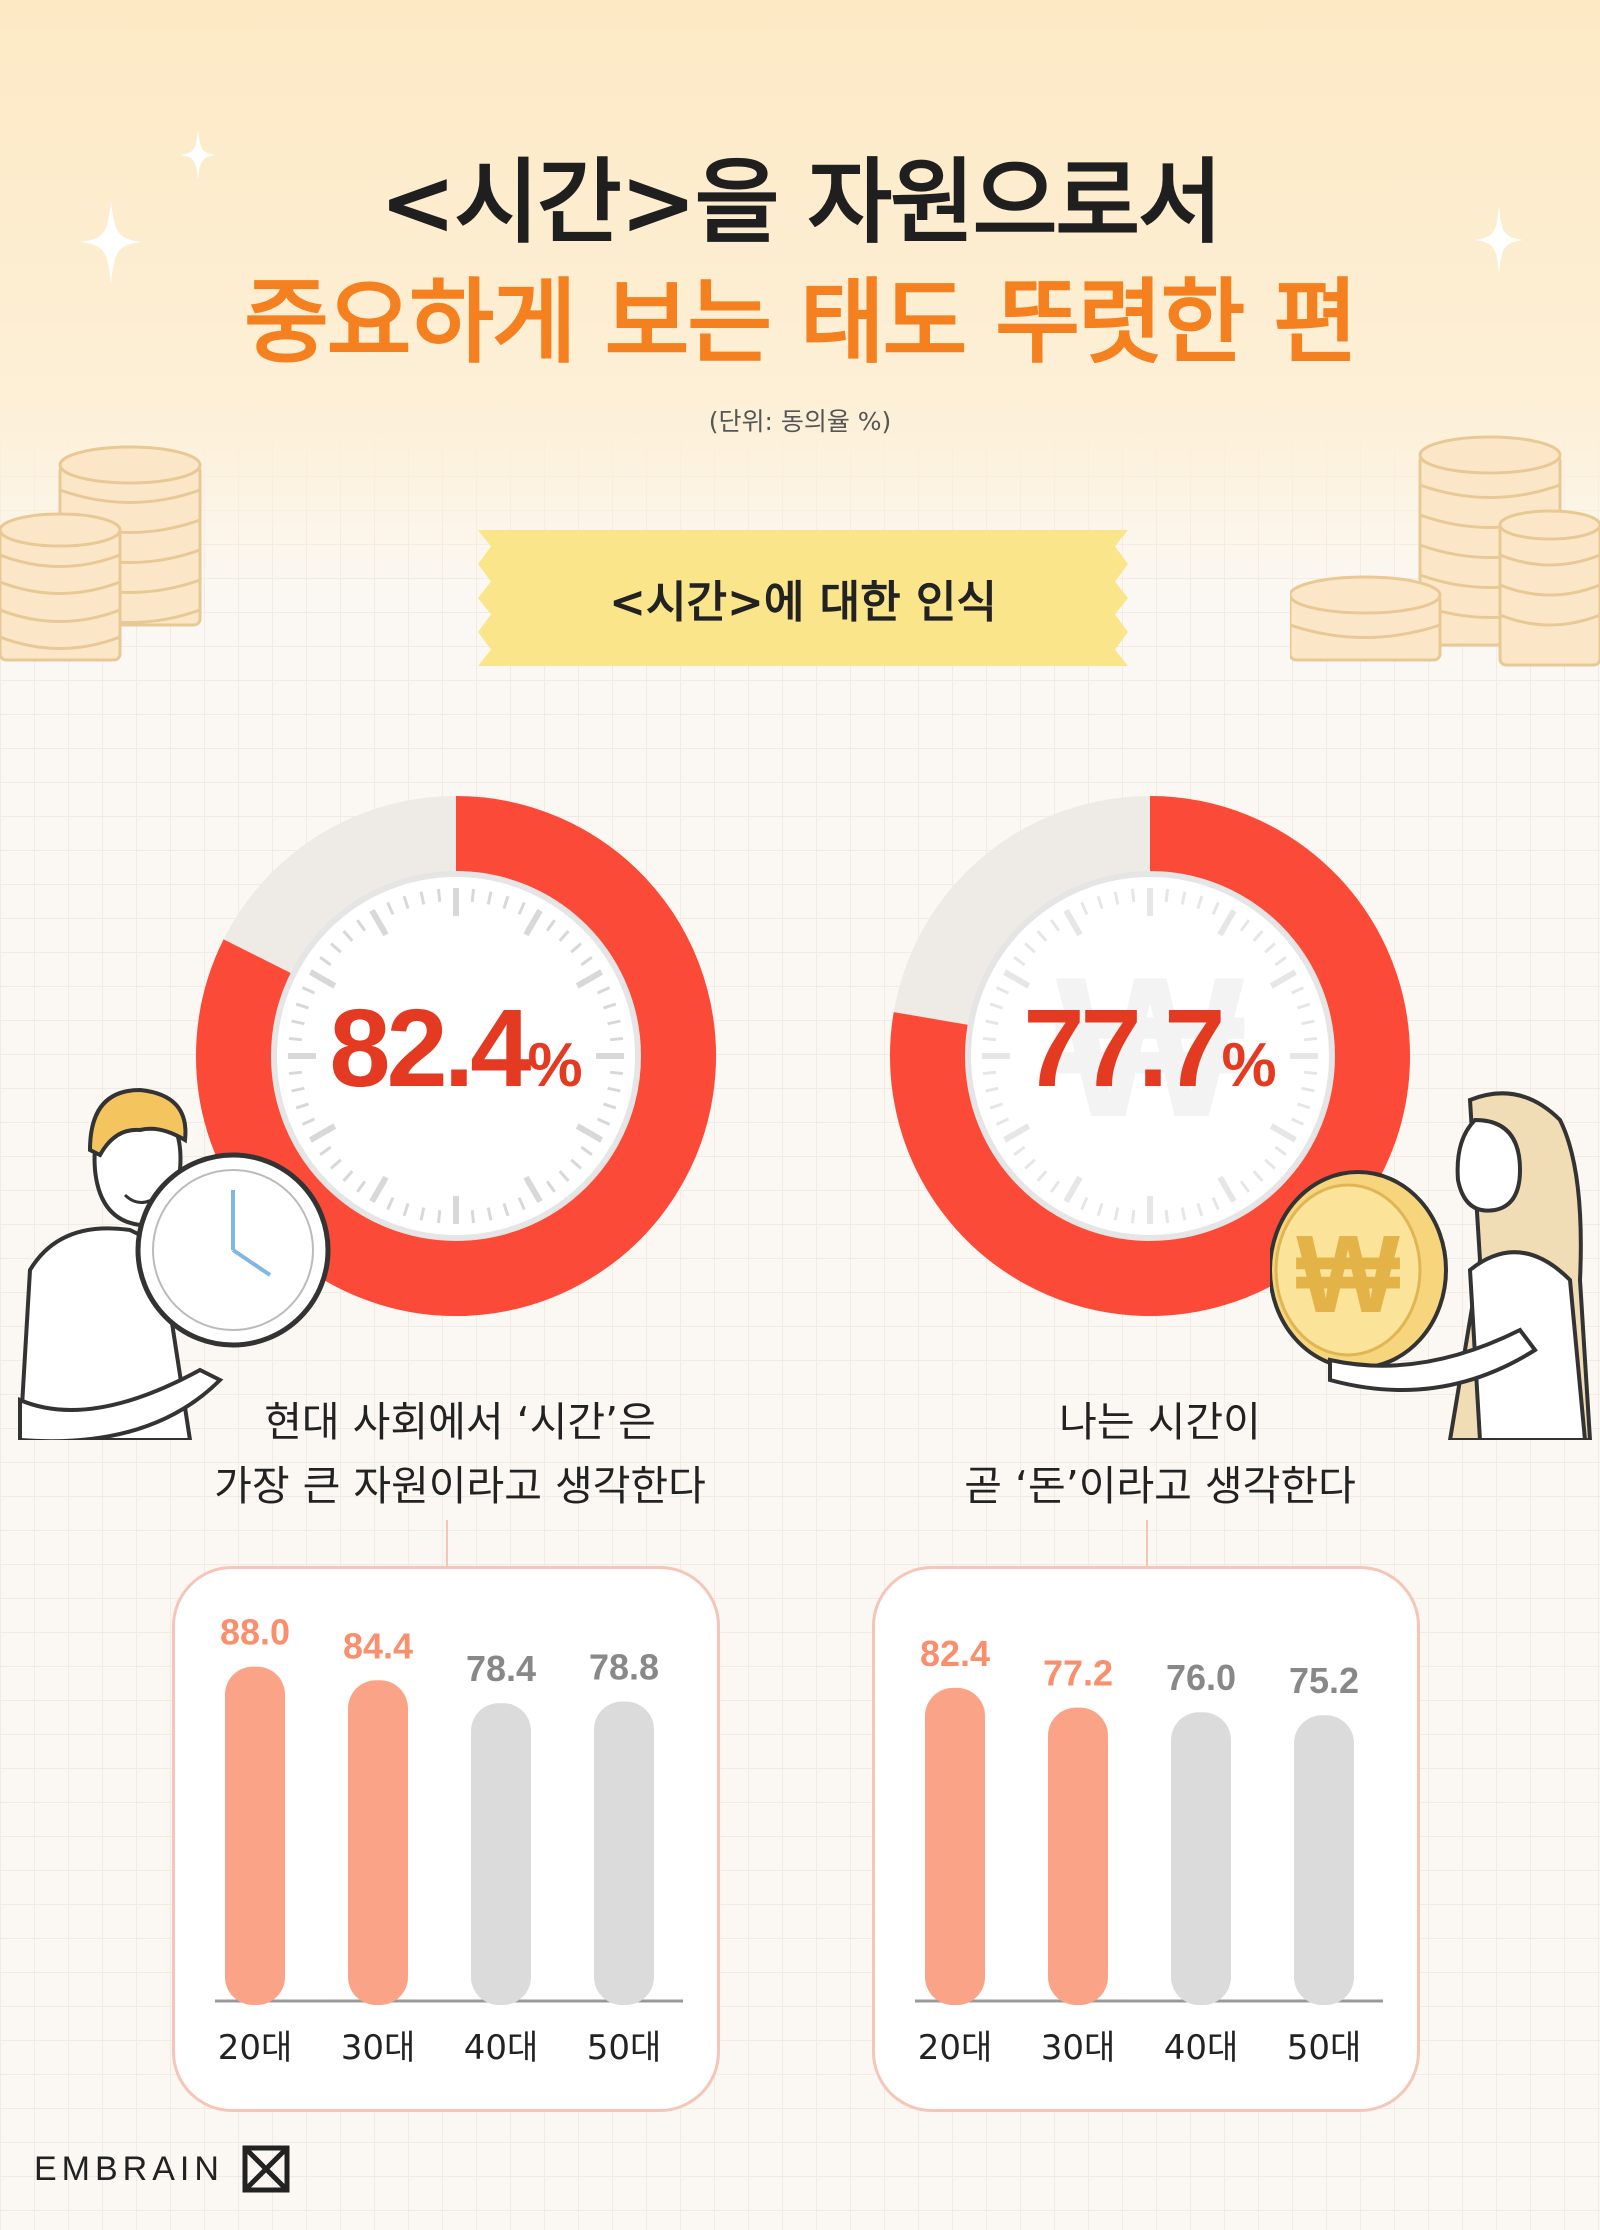 The height and width of the screenshot is (2230, 1600). I want to click on coin-face-icon, so click(1150, 1056).